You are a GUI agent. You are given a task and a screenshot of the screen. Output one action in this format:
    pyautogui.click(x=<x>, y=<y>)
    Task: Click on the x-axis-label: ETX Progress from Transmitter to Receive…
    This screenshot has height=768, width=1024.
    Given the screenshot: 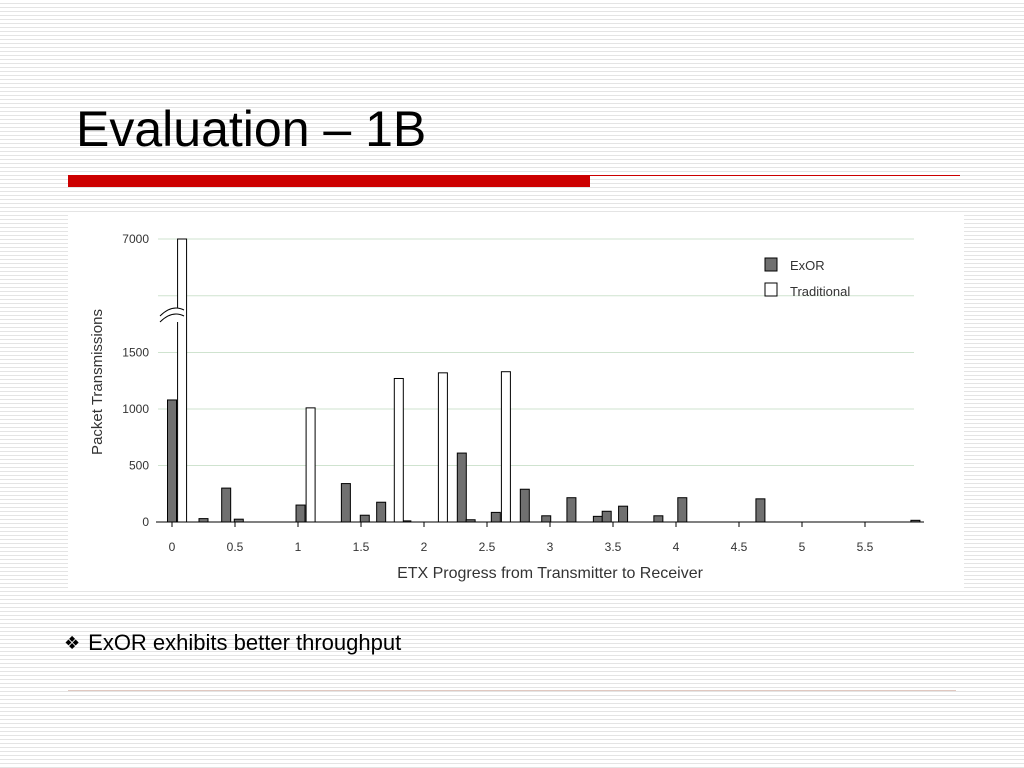 What is the action you would take?
    pyautogui.click(x=550, y=573)
    